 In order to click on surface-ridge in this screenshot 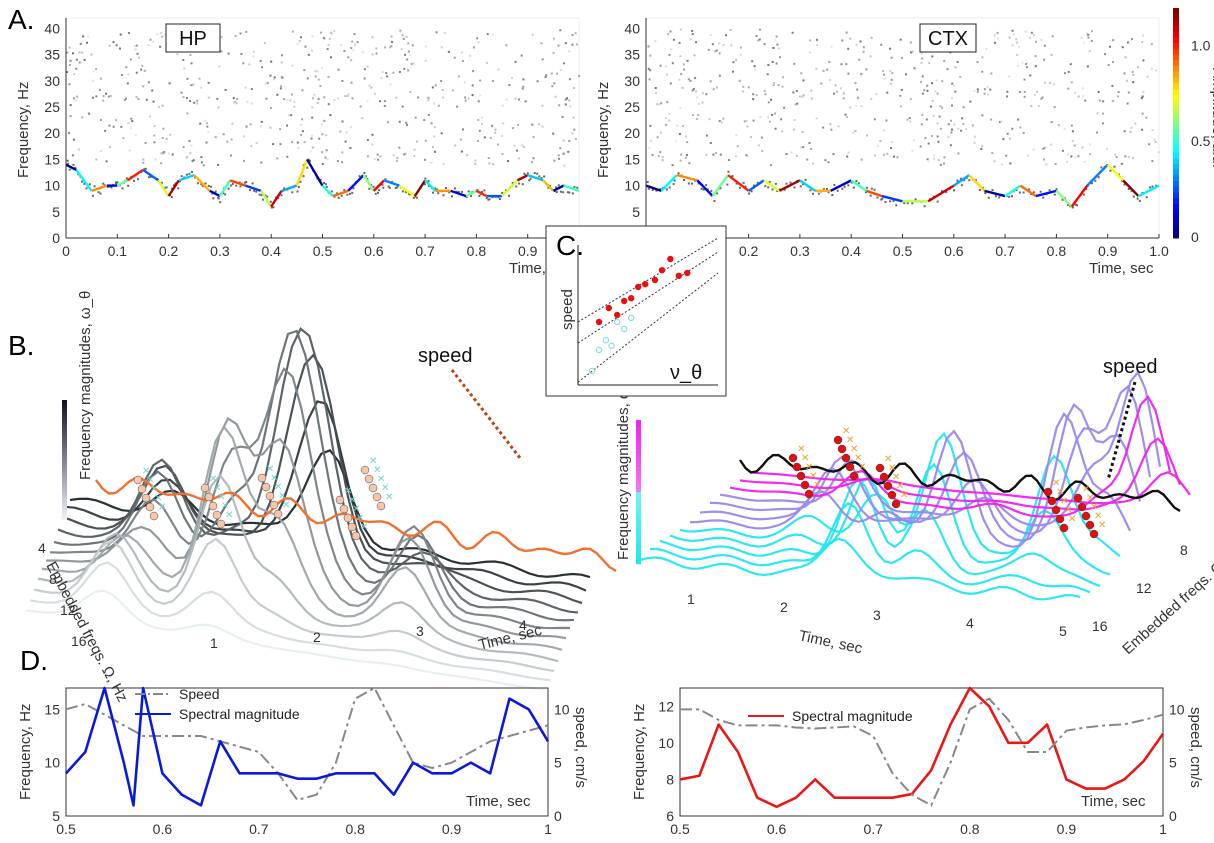, I will do `click(286, 640)`.